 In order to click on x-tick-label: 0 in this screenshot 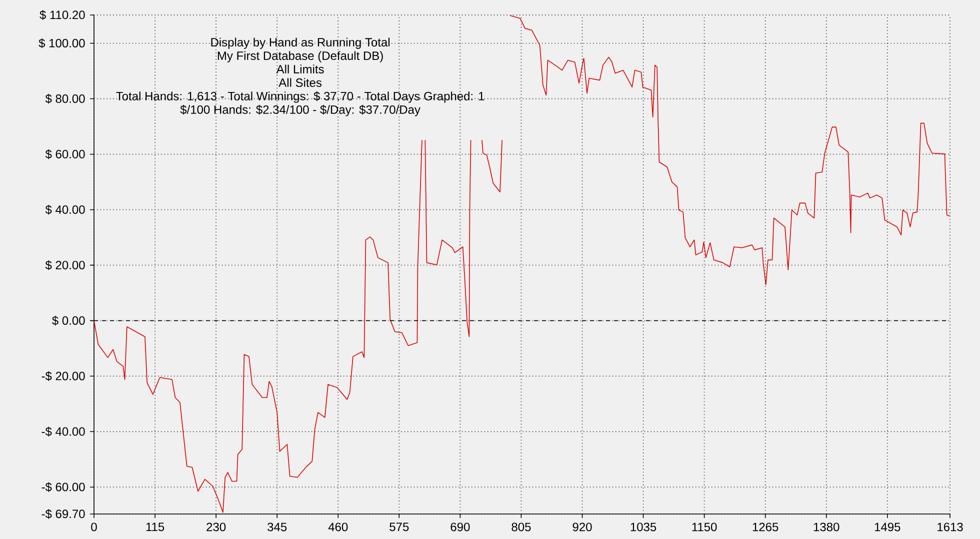, I will do `click(94, 527)`.